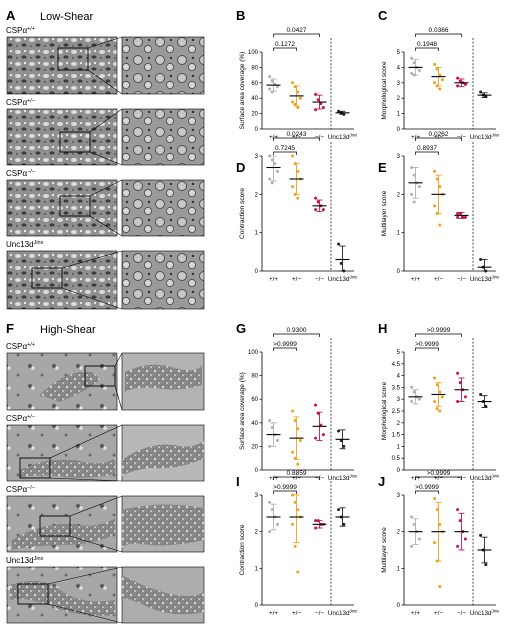 The width and height of the screenshot is (520, 629). What do you see at coordinates (427, 44) in the screenshot?
I see `p-value-label: 0.1948` at bounding box center [427, 44].